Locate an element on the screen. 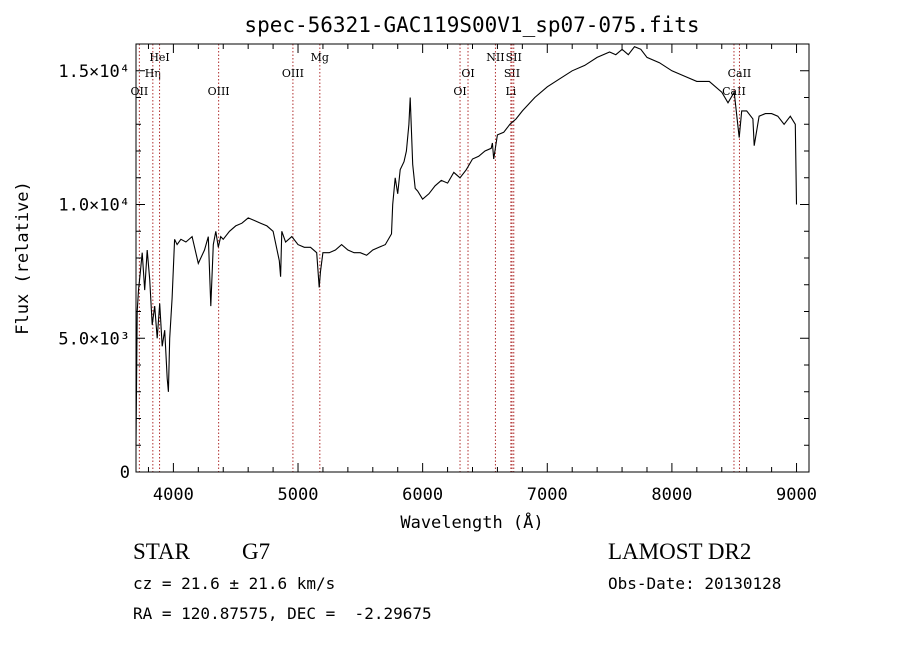 The height and width of the screenshot is (649, 900). y-tick-label: 1.0×10⁴ is located at coordinates (94, 206).